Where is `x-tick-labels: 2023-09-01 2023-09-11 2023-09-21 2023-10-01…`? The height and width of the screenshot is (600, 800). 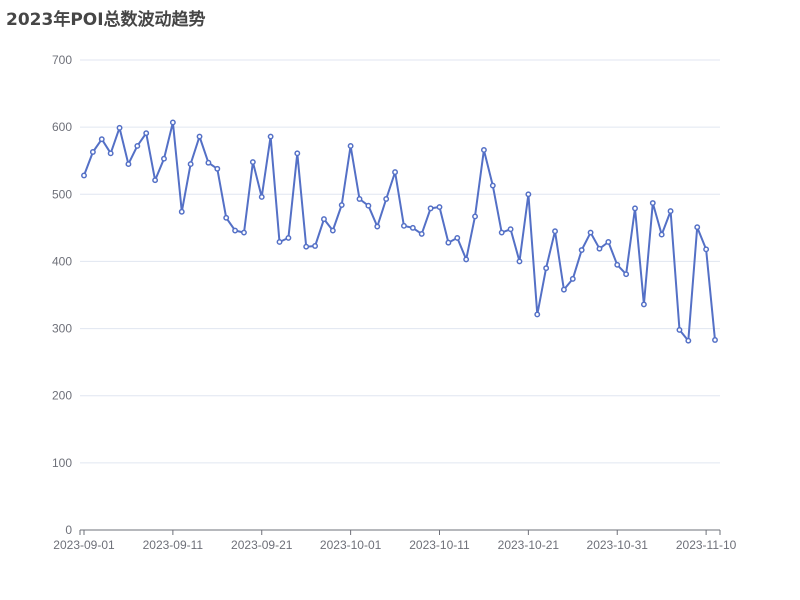 x-tick-labels: 2023-09-01 2023-09-11 2023-09-21 2023-10-01… is located at coordinates (394, 545).